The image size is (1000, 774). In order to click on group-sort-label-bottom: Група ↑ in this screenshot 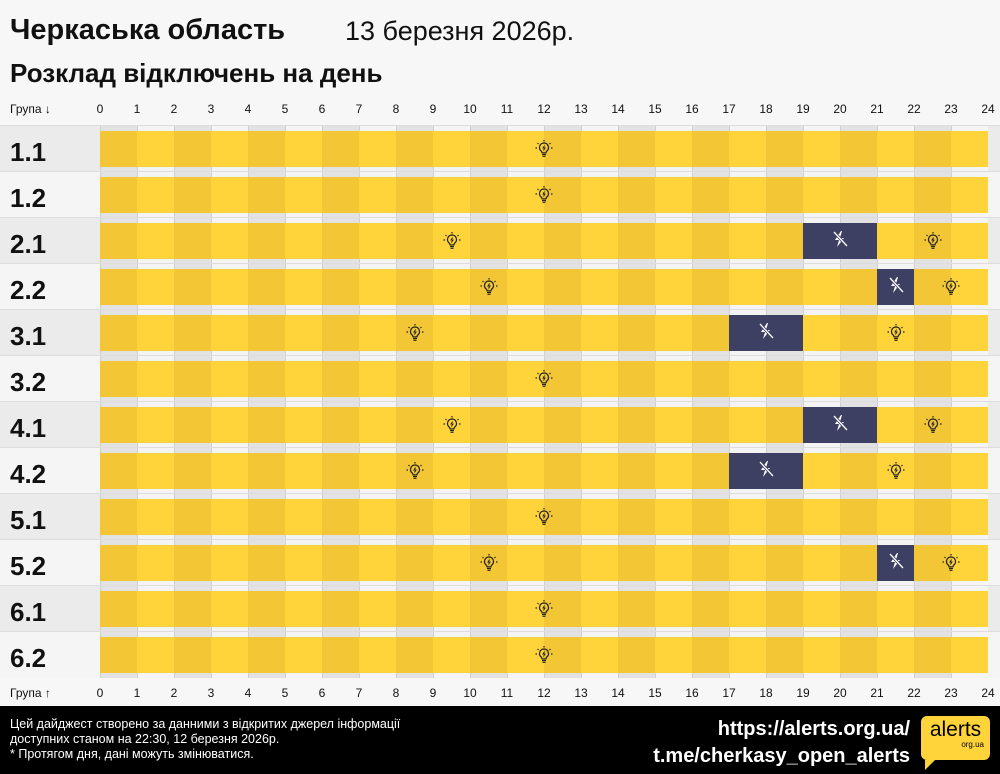, I will do `click(30, 693)`.